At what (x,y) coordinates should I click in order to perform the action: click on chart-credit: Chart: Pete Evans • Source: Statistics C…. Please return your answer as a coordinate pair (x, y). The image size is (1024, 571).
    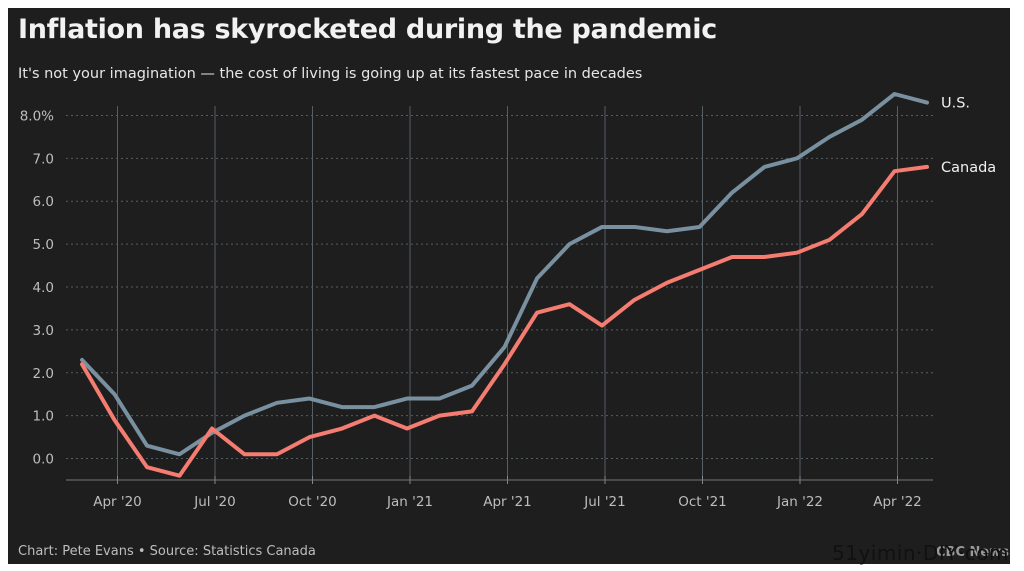
    Looking at the image, I should click on (167, 551).